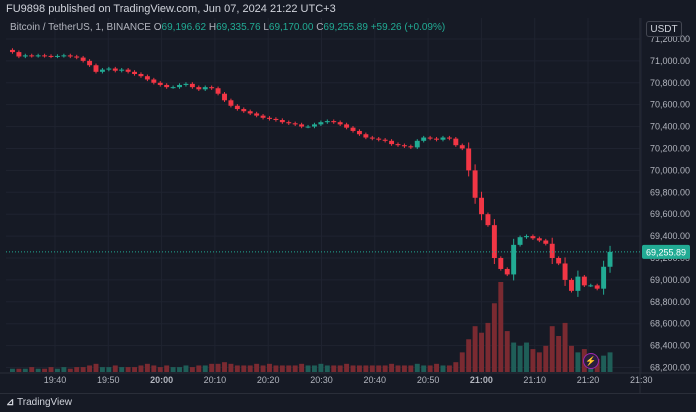 This screenshot has width=696, height=412. What do you see at coordinates (428, 380) in the screenshot?
I see `x-tick-label: 20:50` at bounding box center [428, 380].